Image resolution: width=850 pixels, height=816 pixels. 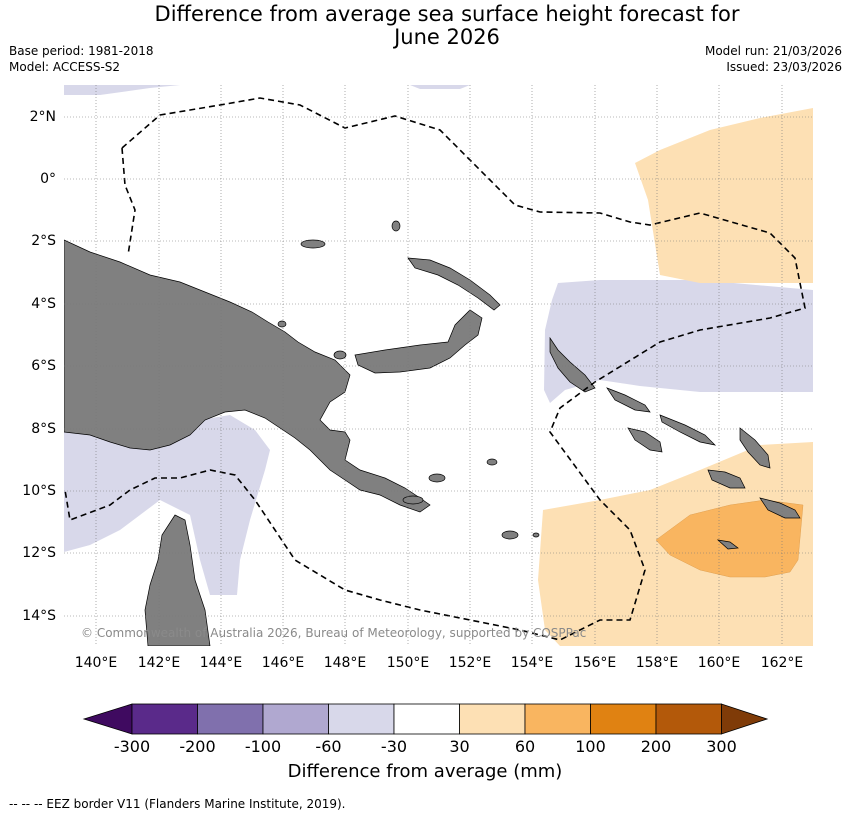 I want to click on lon-label-152e: 152°E, so click(x=470, y=663).